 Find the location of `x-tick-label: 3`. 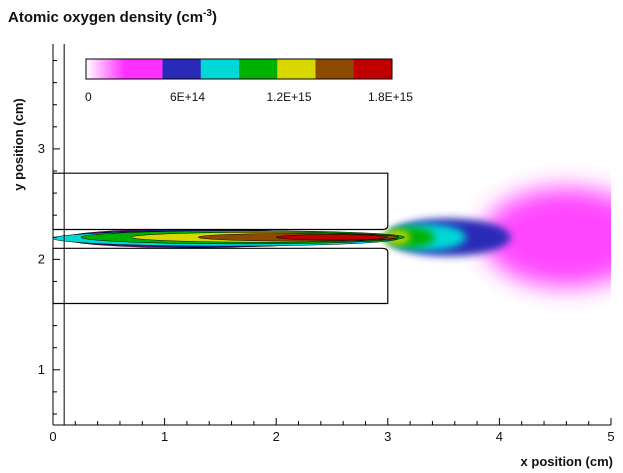

x-tick-label: 3 is located at coordinates (387, 436).